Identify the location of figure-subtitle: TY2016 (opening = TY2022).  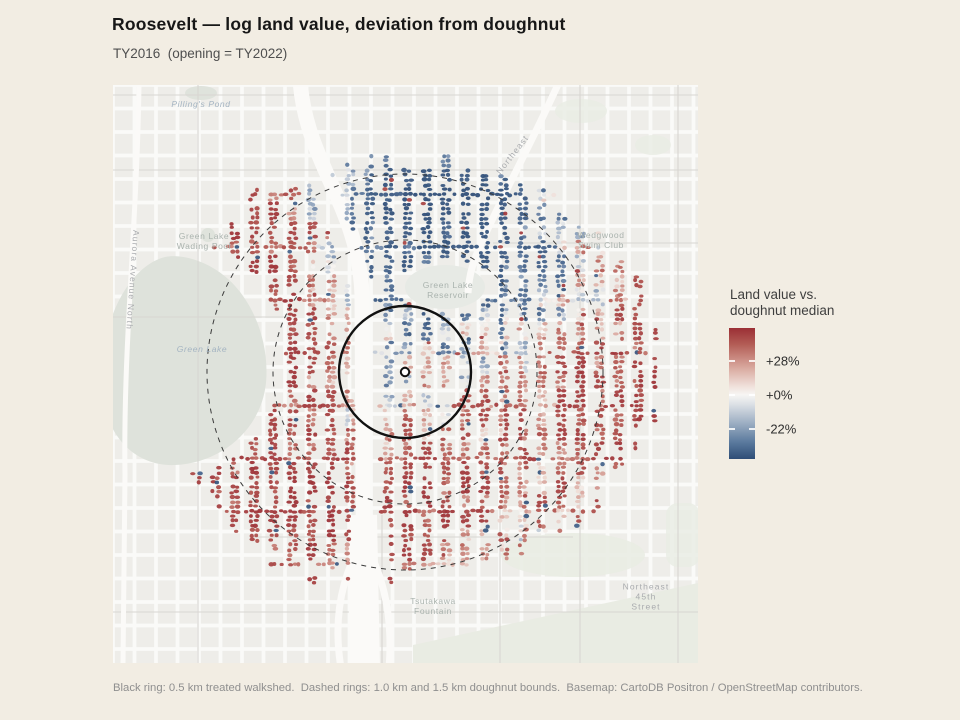
(200, 53).